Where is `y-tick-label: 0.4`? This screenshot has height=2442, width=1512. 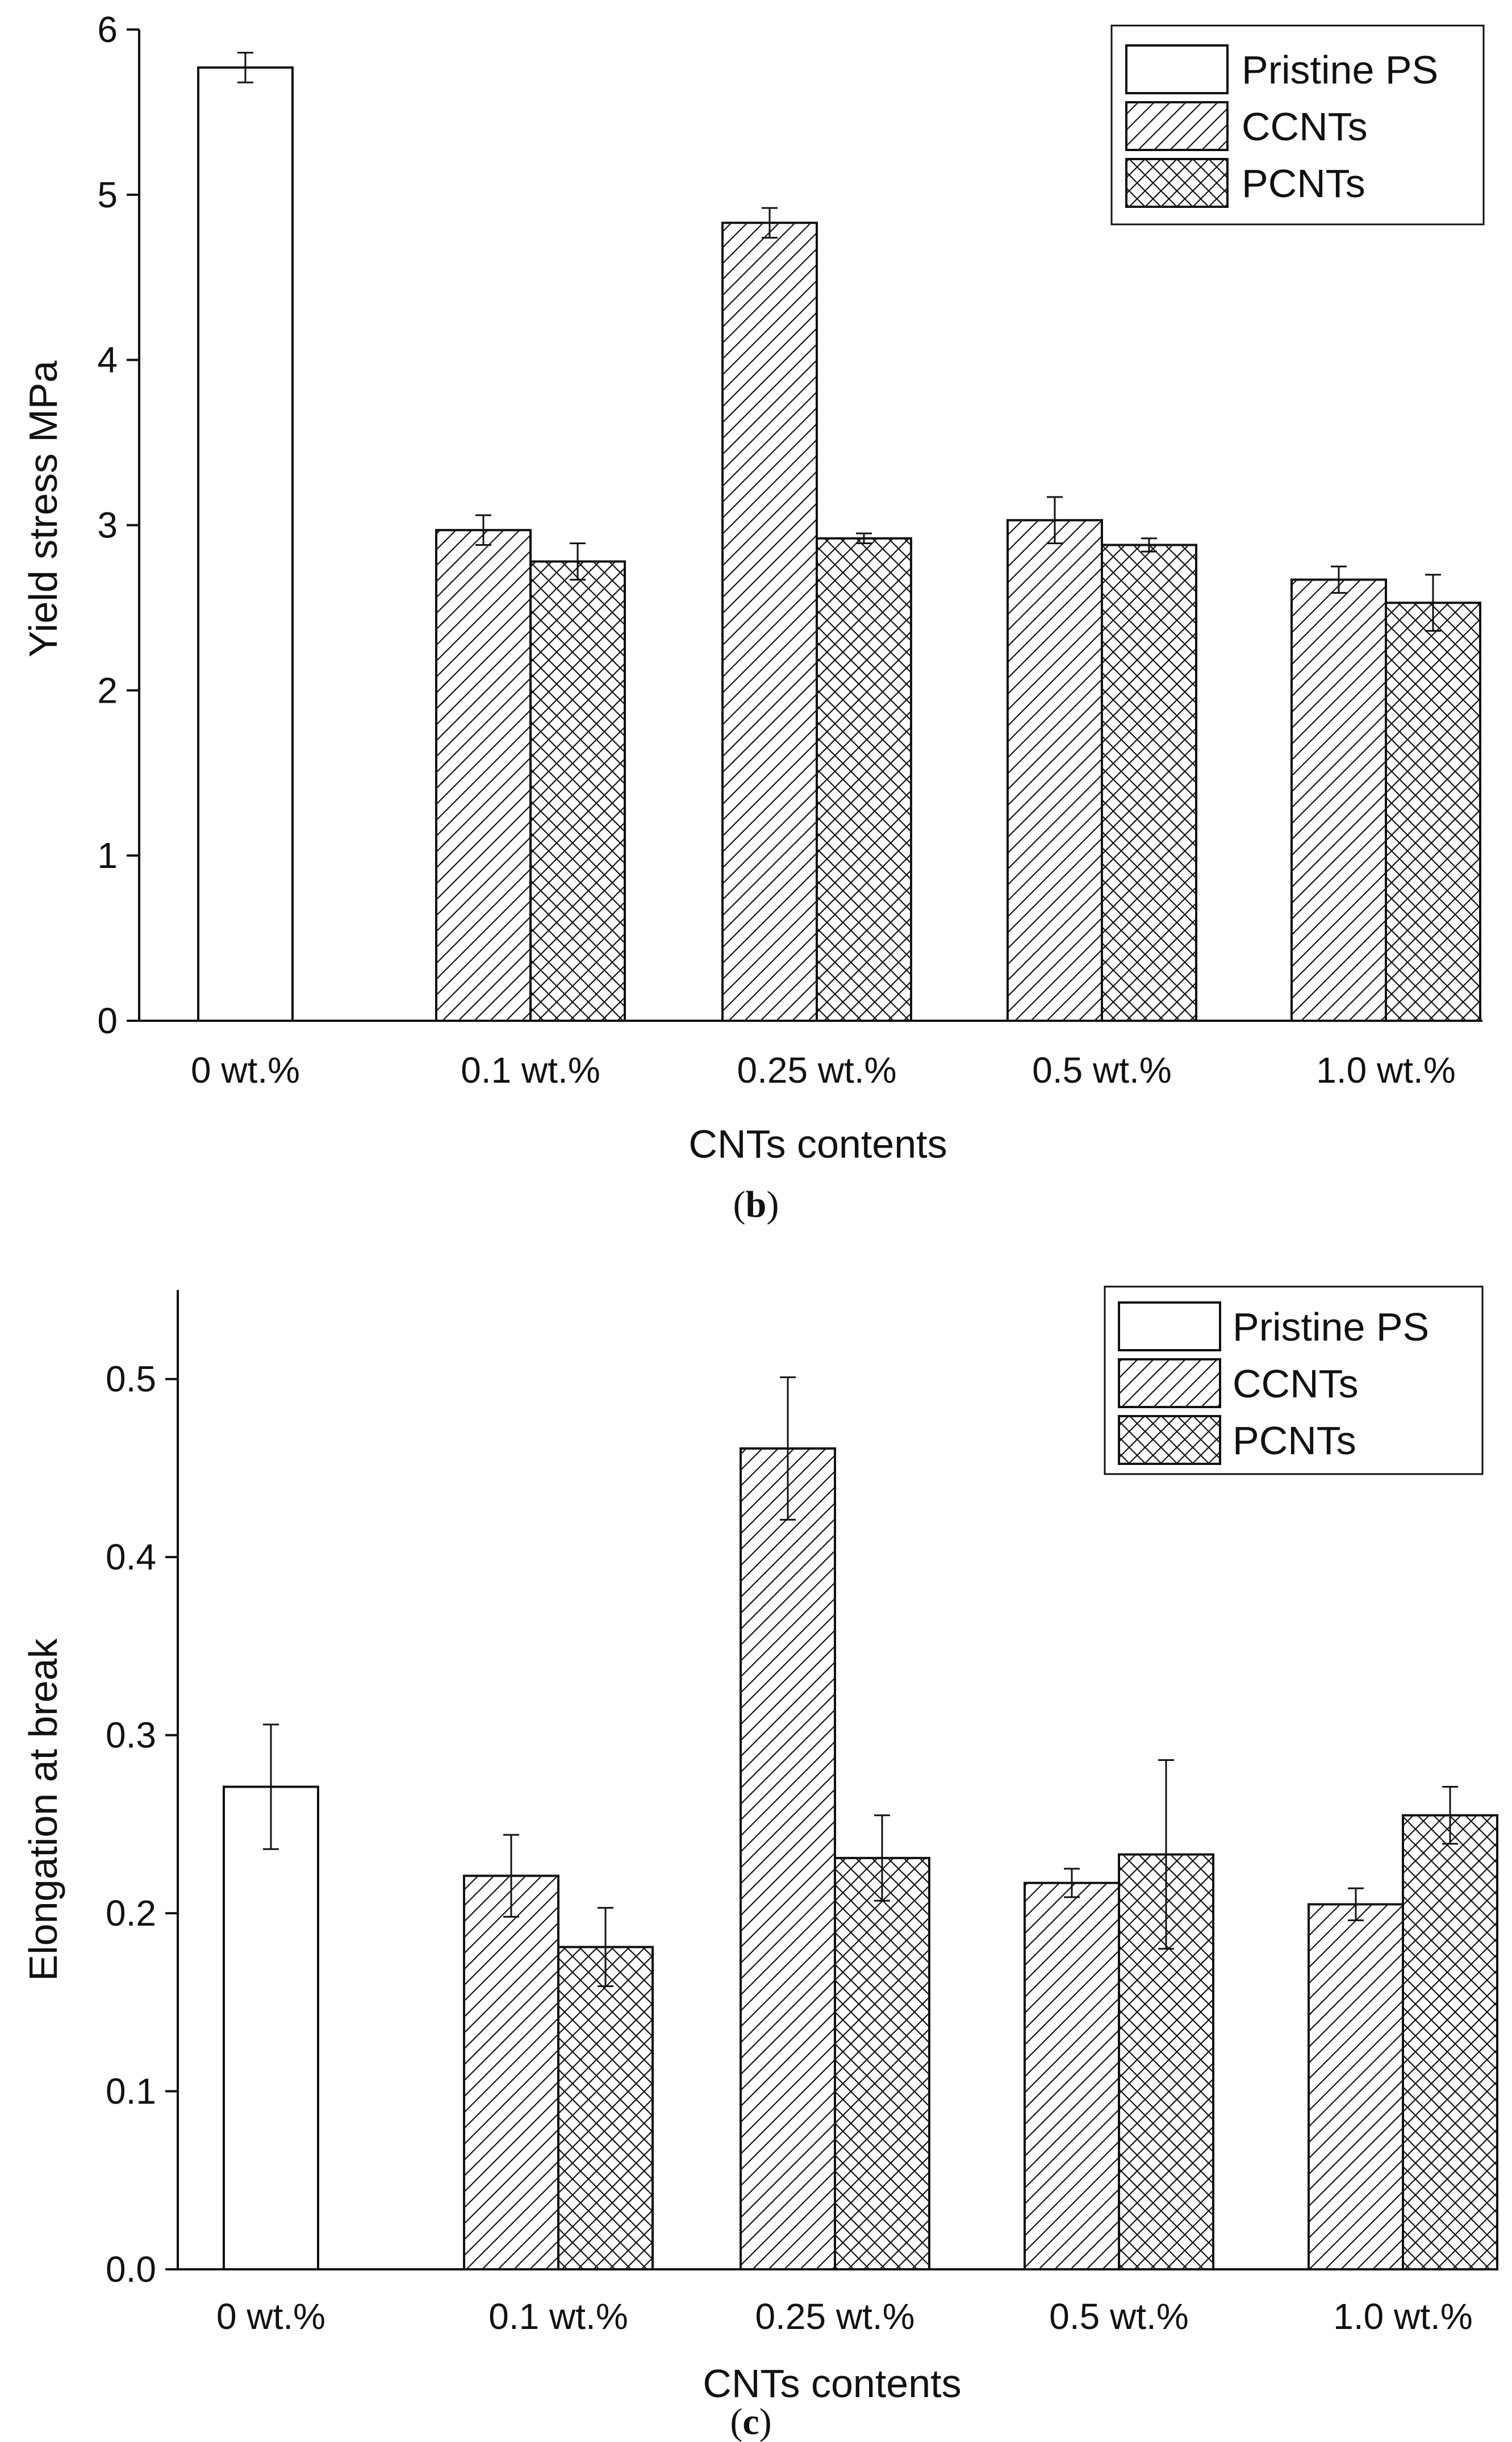
y-tick-label: 0.4 is located at coordinates (131, 1557).